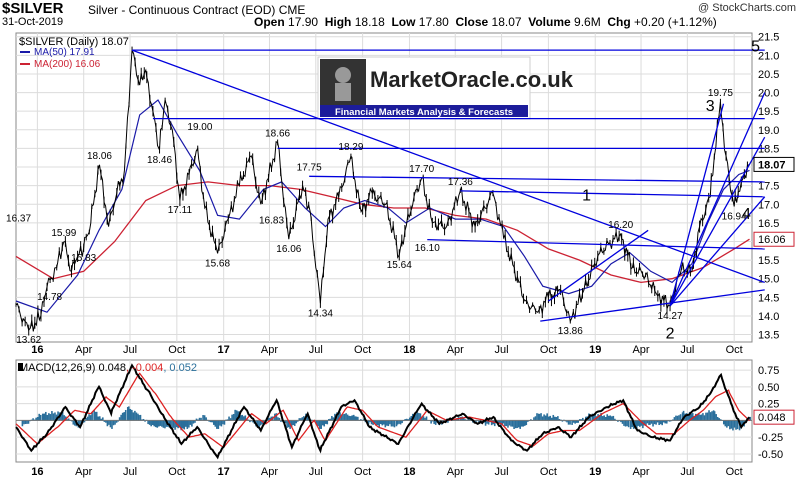 The height and width of the screenshot is (484, 800). I want to click on price-tick-label: 15.5, so click(768, 261).